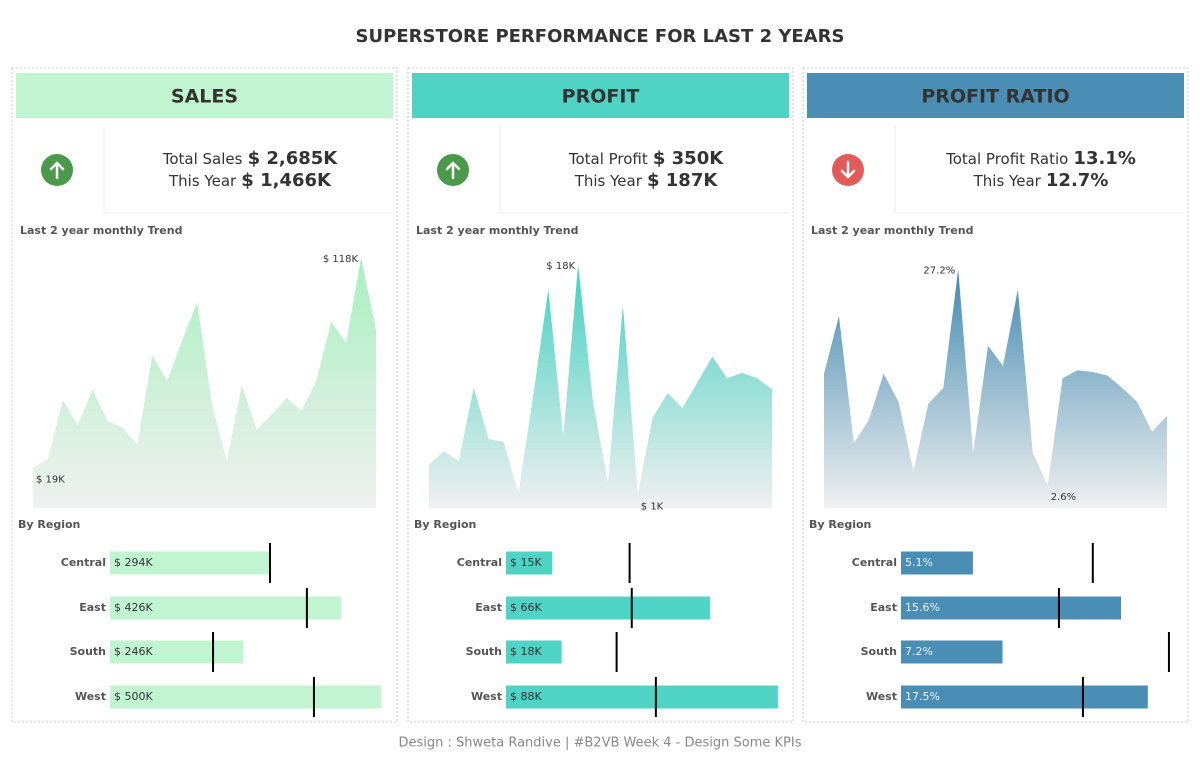 This screenshot has height=762, width=1200. Describe the element at coordinates (341, 259) in the screenshot. I see `trend-label: $ 118K` at that location.